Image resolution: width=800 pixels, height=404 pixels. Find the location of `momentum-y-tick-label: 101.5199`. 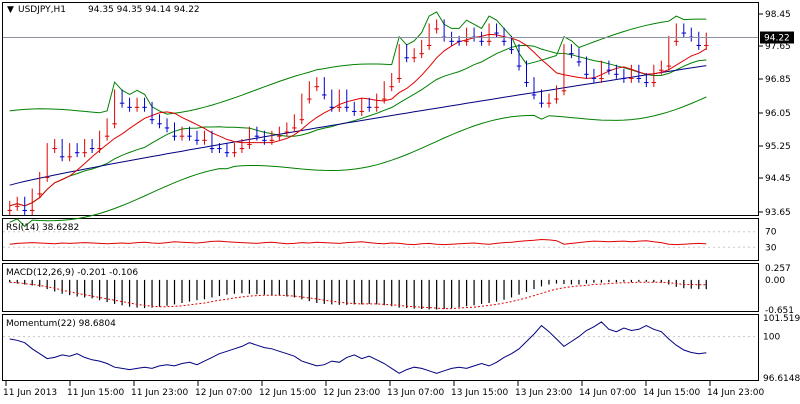

momentum-y-tick-label: 101.5199 is located at coordinates (781, 319).